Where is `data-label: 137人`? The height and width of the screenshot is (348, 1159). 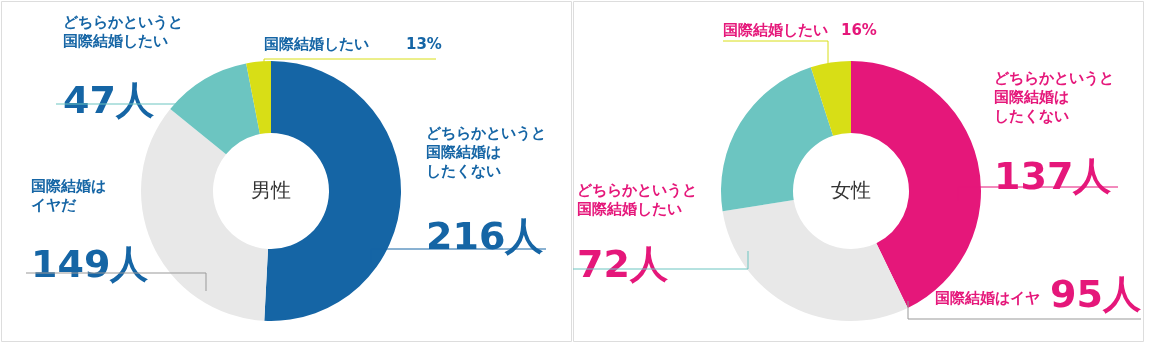
data-label: 137人 is located at coordinates (1053, 176).